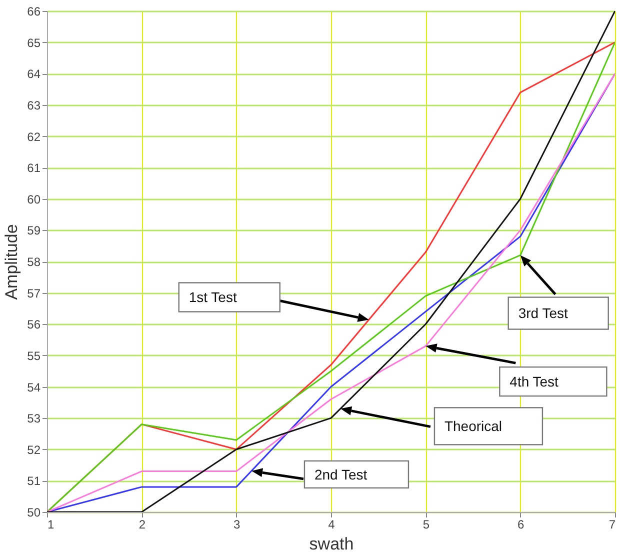  I want to click on y-tick-label: 58, so click(34, 262).